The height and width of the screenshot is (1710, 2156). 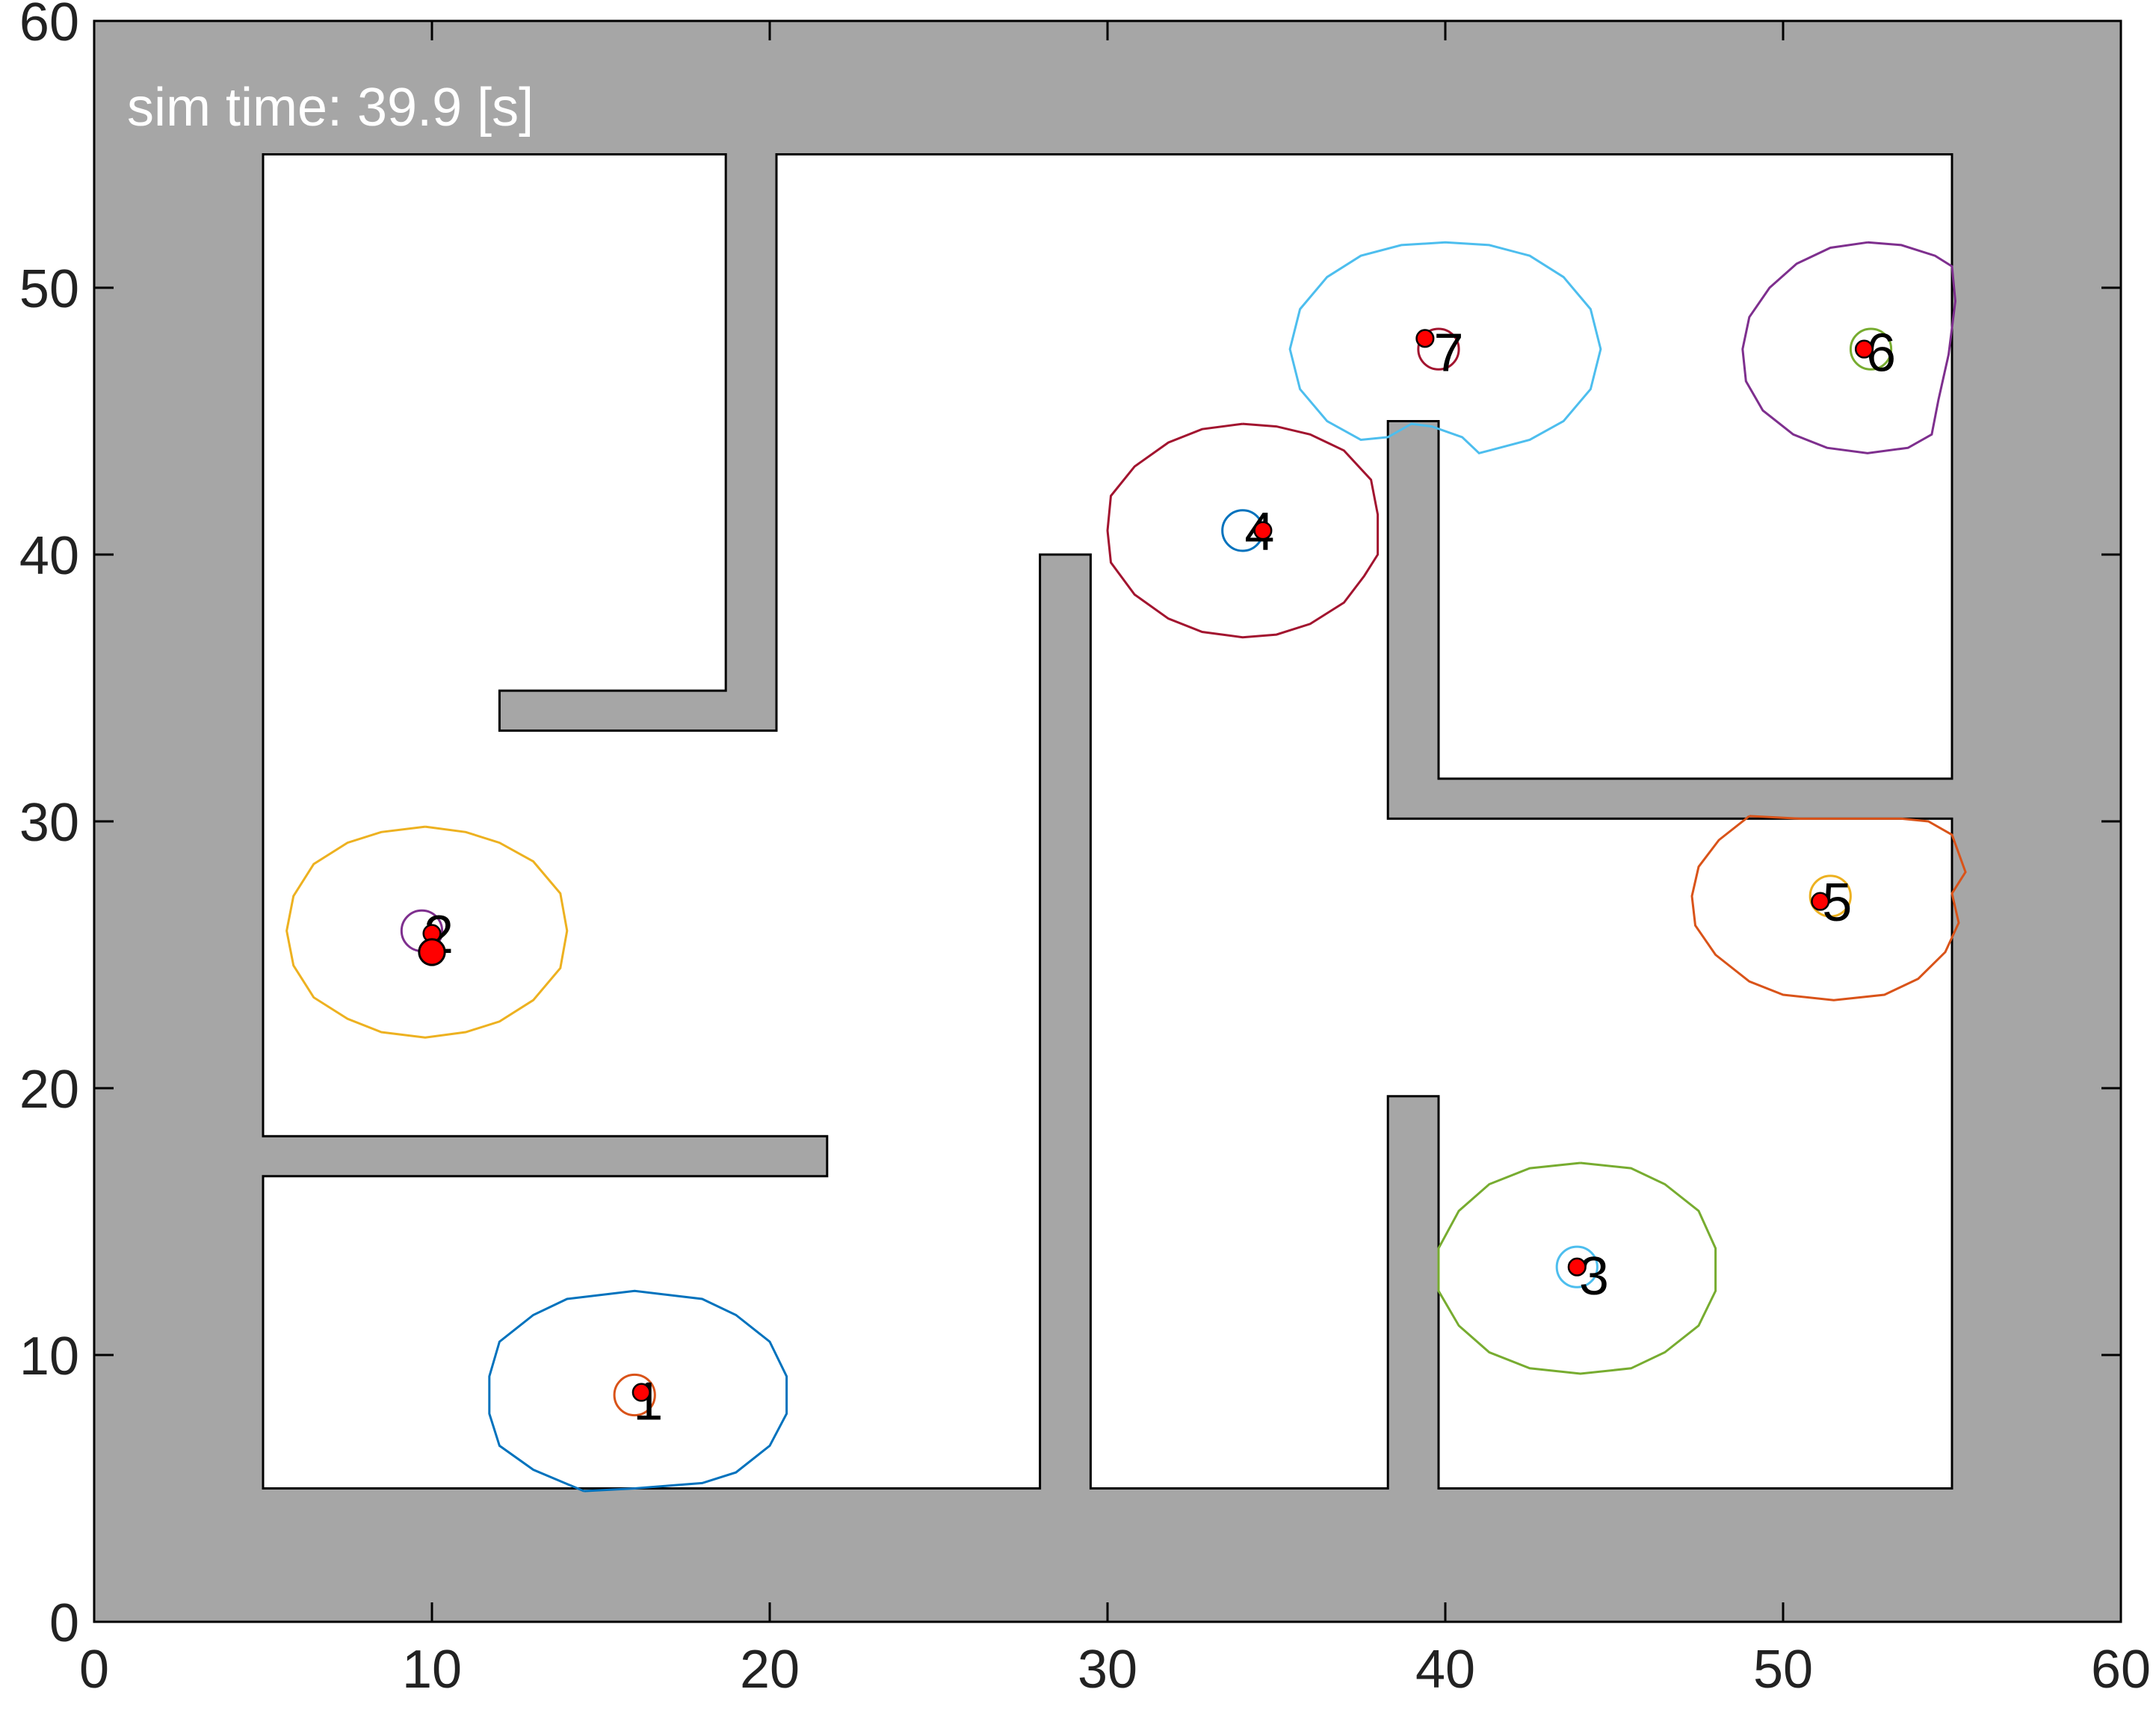 I want to click on agent-5: 5, so click(x=1828, y=908).